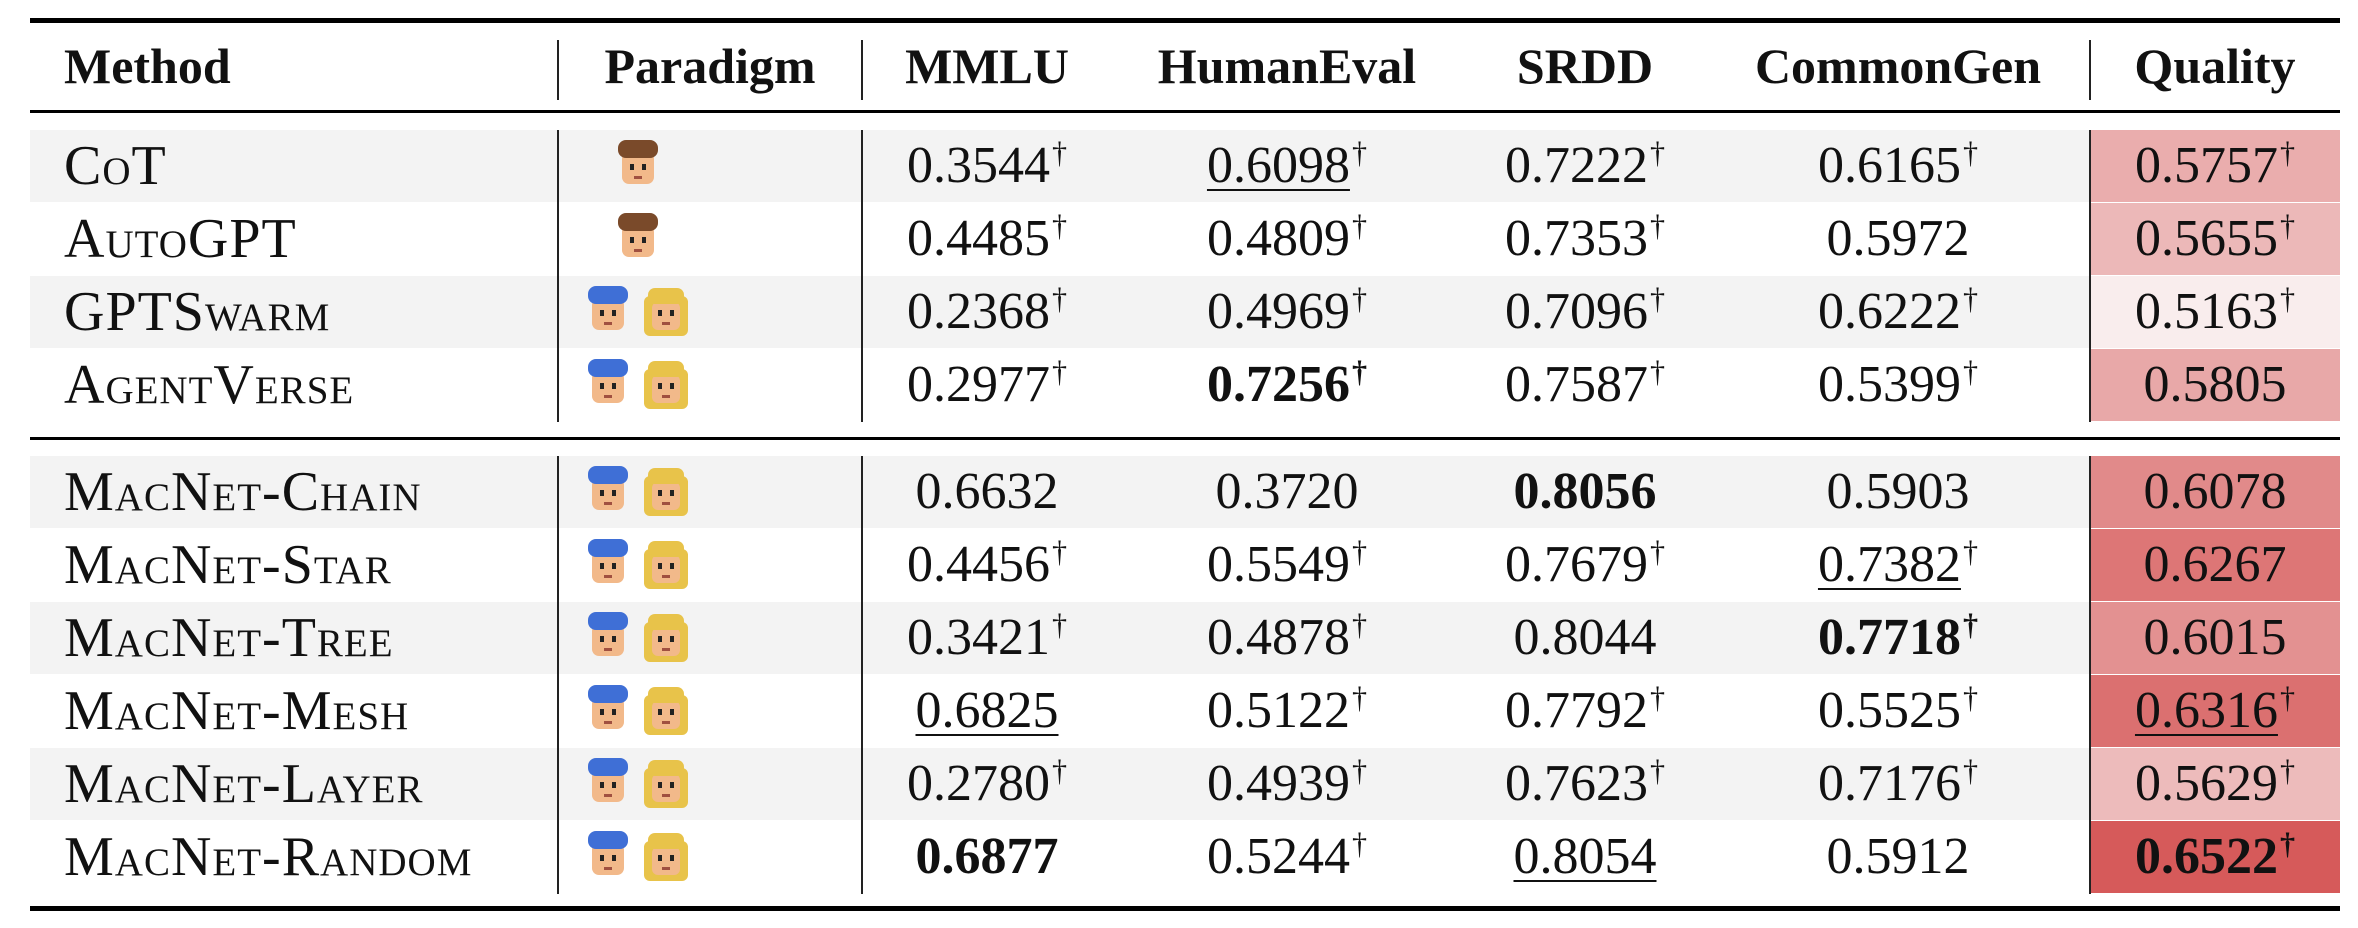 This screenshot has width=2358, height=928. I want to click on cell-value: 0.6267, so click(2215, 564).